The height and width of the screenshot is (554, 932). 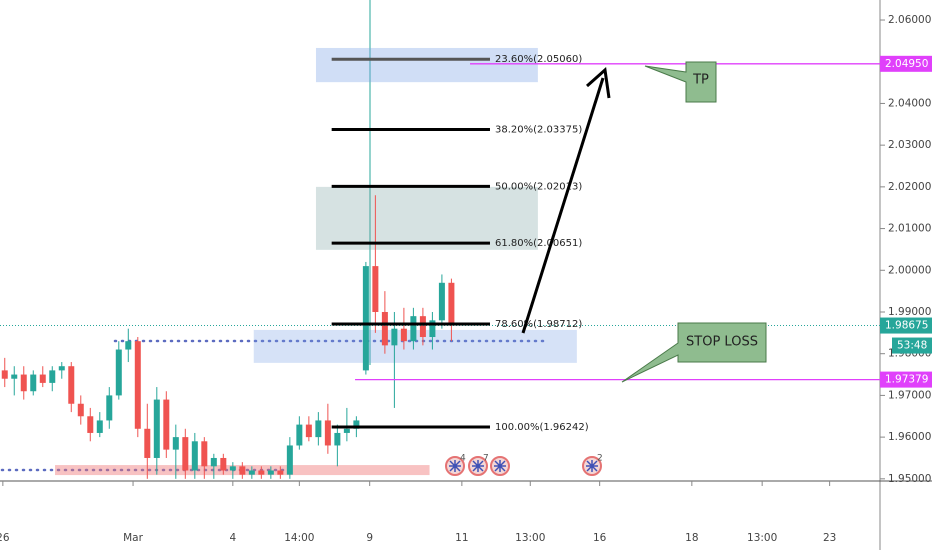 I want to click on fib-label: 23.60%(2.05060), so click(x=538, y=59).